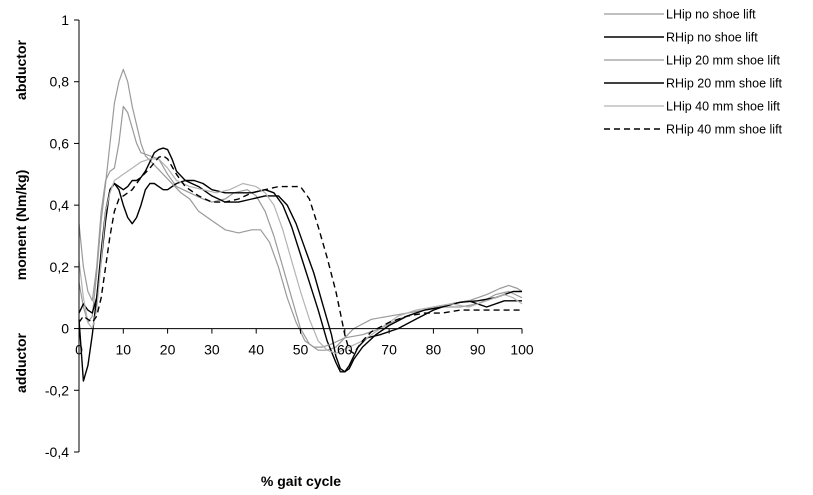 The height and width of the screenshot is (495, 813). What do you see at coordinates (389, 350) in the screenshot?
I see `x-tick-label: 70` at bounding box center [389, 350].